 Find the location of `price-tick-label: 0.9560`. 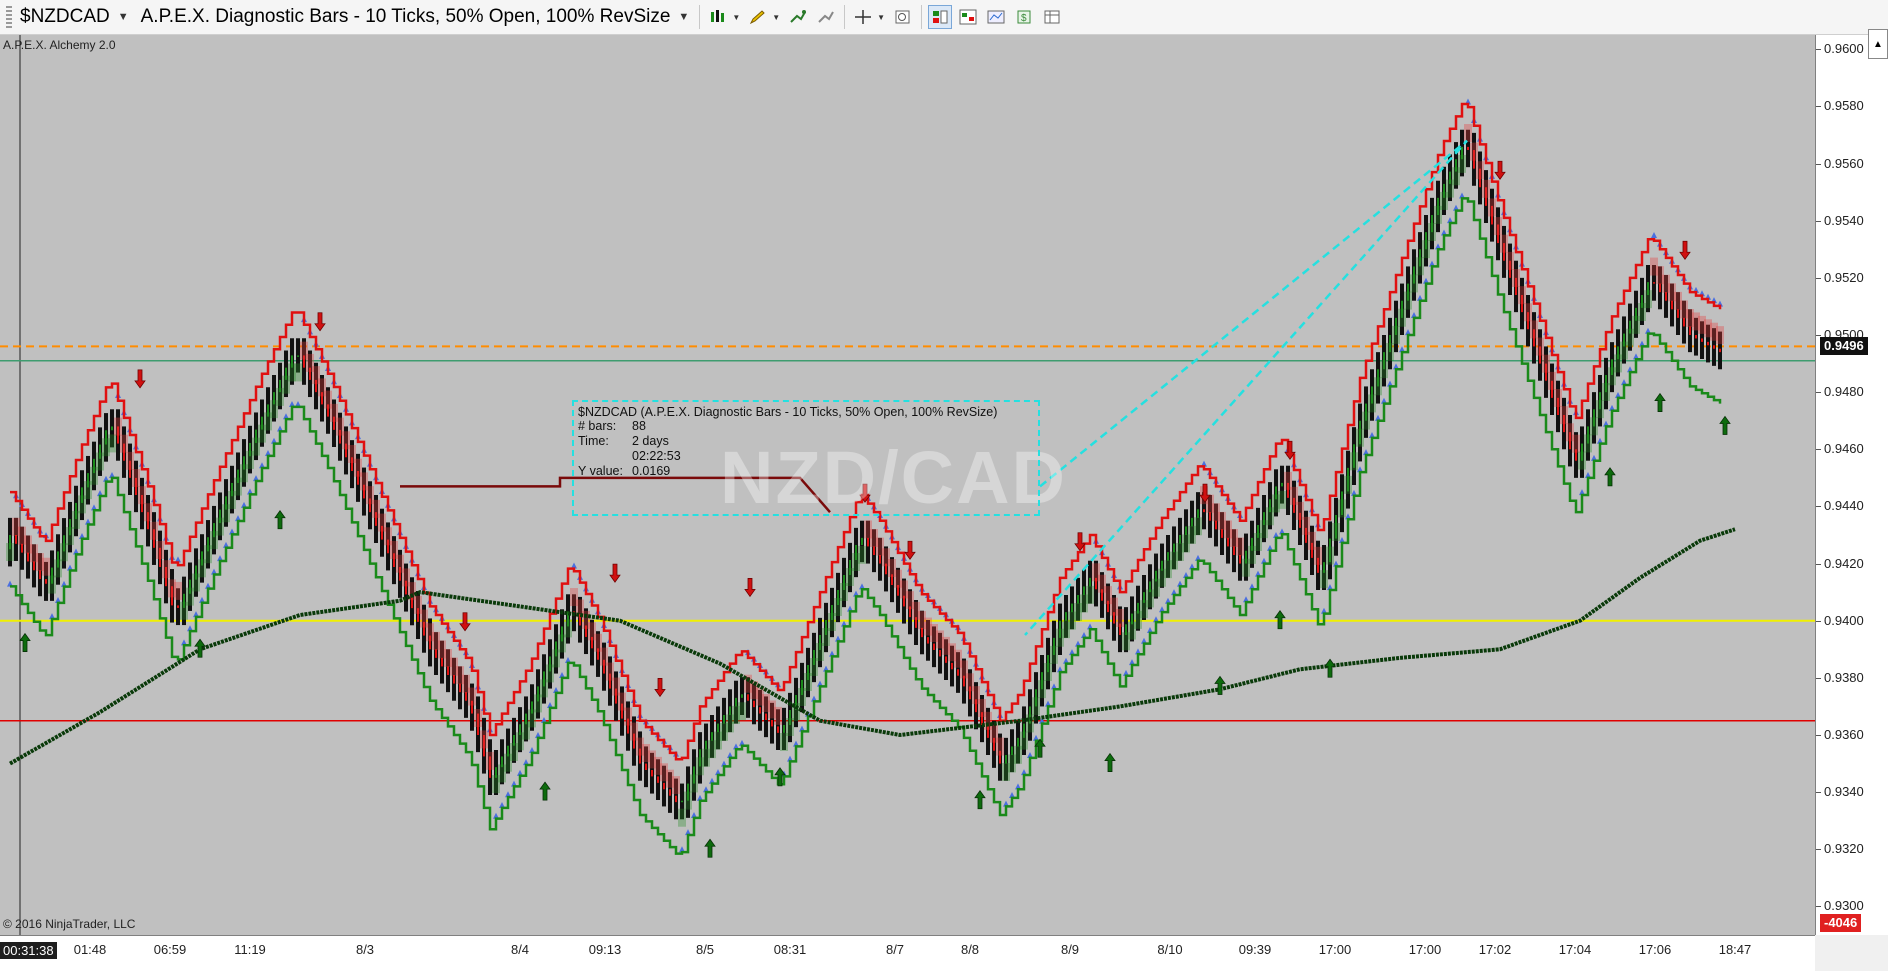

price-tick-label: 0.9560 is located at coordinates (1840, 163).